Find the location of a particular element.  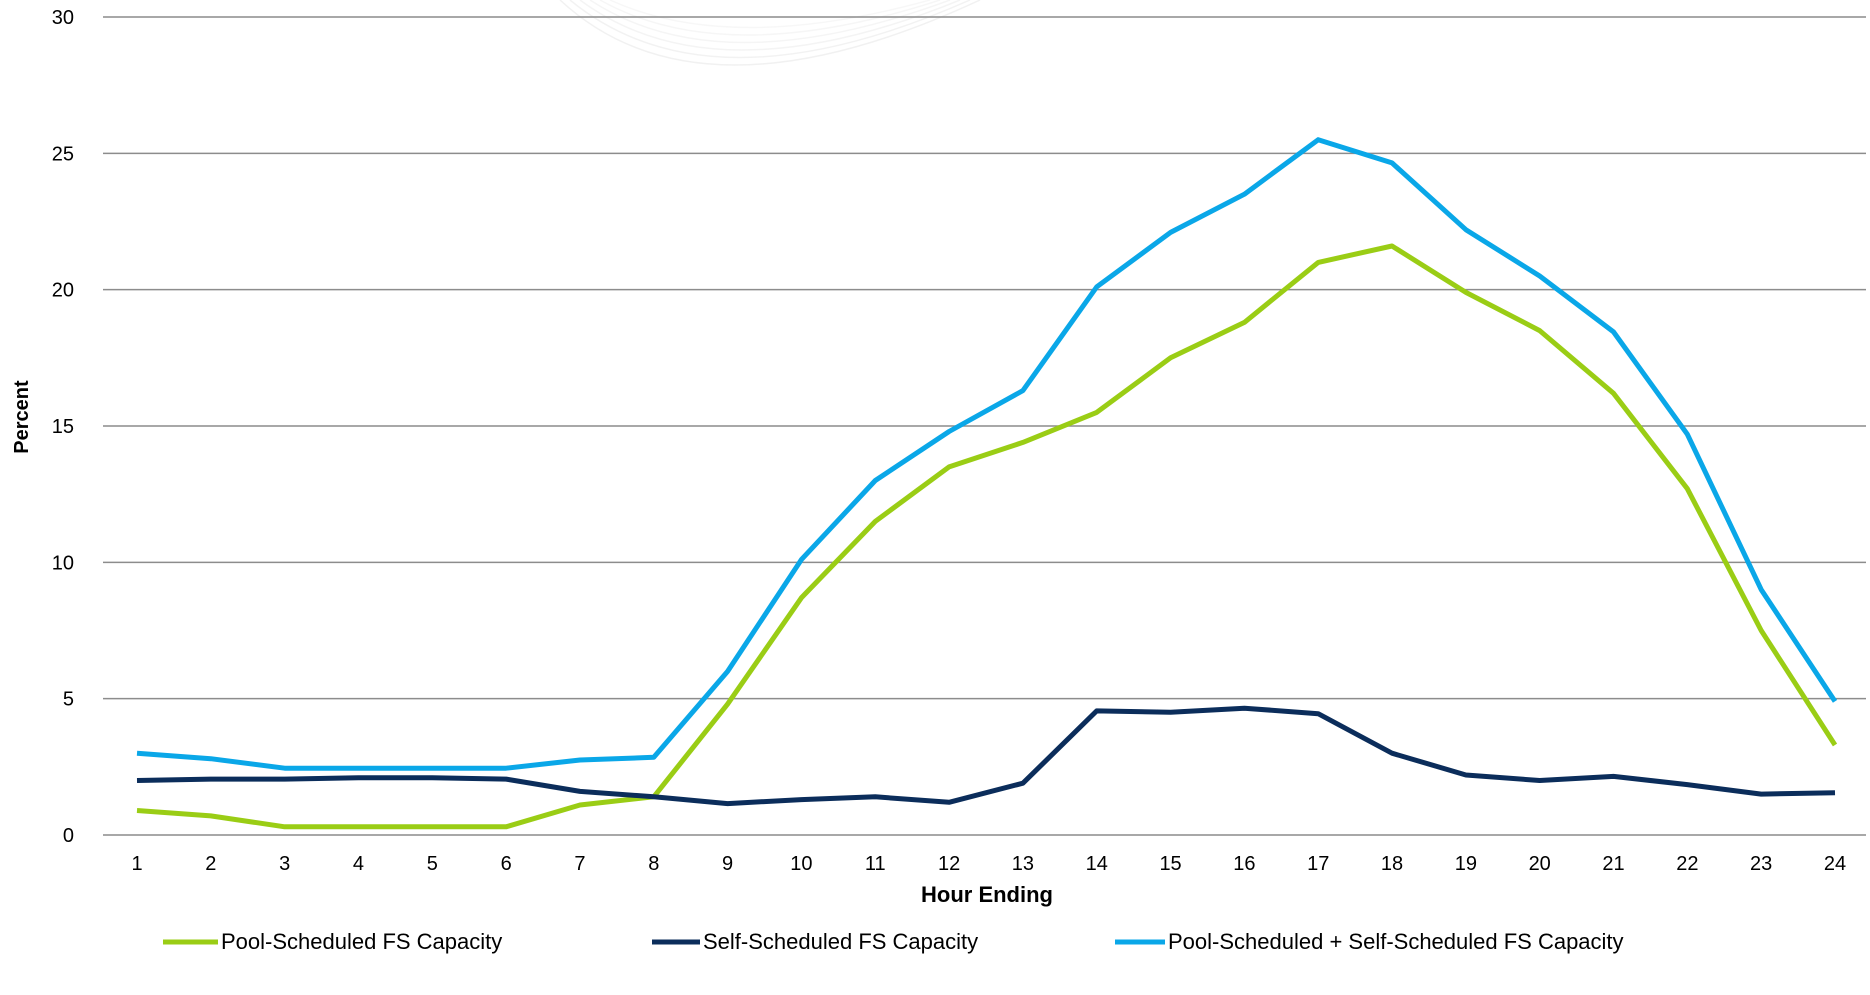

x-tick-label: 24 is located at coordinates (1835, 864).